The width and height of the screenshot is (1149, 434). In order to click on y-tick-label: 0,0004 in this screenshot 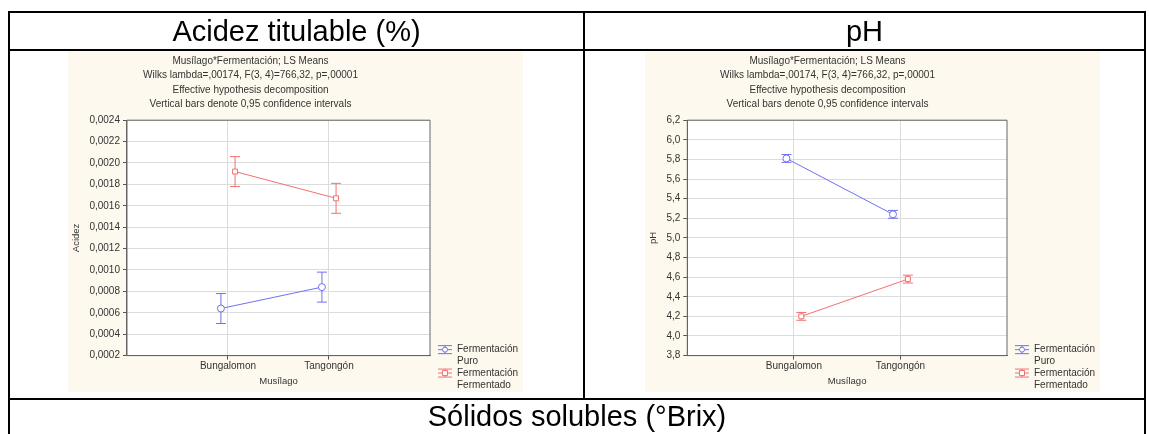, I will do `click(105, 333)`.